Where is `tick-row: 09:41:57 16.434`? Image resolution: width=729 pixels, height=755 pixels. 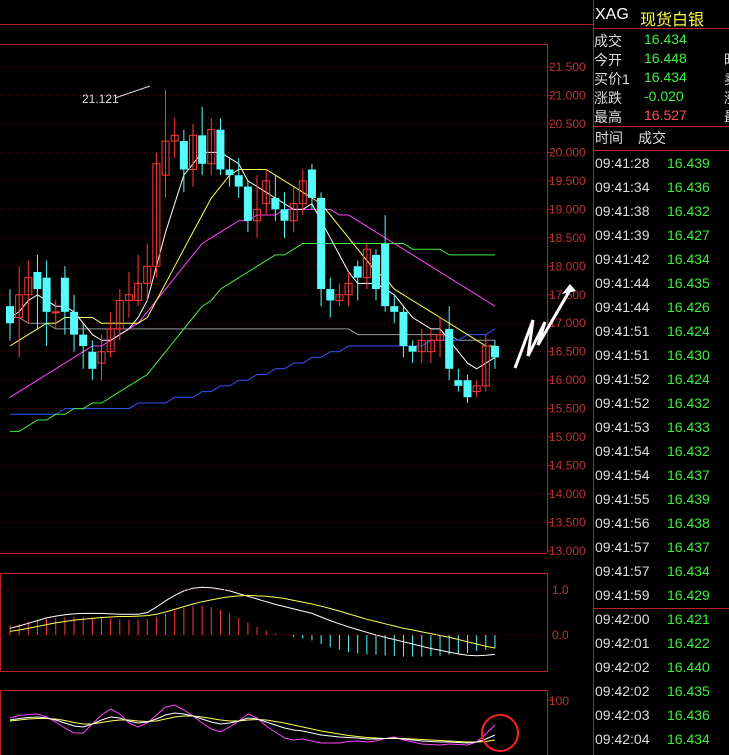
tick-row: 09:41:57 16.434 is located at coordinates (661, 575).